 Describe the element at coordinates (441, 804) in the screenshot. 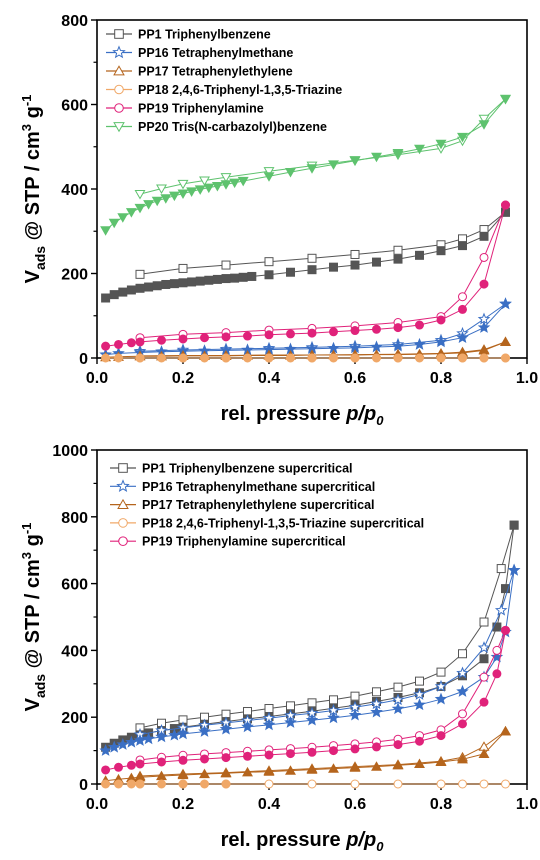

I see `x-tick-label: 0.8` at that location.